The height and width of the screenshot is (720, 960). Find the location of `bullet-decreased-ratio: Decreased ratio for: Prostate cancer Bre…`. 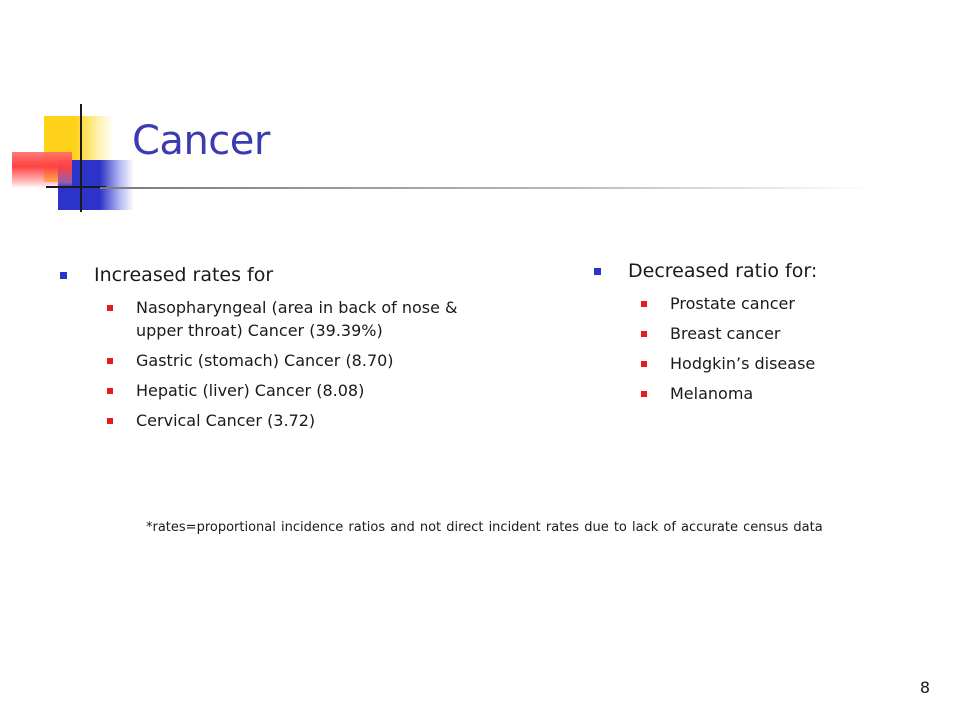

bullet-decreased-ratio: Decreased ratio for: Prostate cancer Bre… is located at coordinates (759, 331).